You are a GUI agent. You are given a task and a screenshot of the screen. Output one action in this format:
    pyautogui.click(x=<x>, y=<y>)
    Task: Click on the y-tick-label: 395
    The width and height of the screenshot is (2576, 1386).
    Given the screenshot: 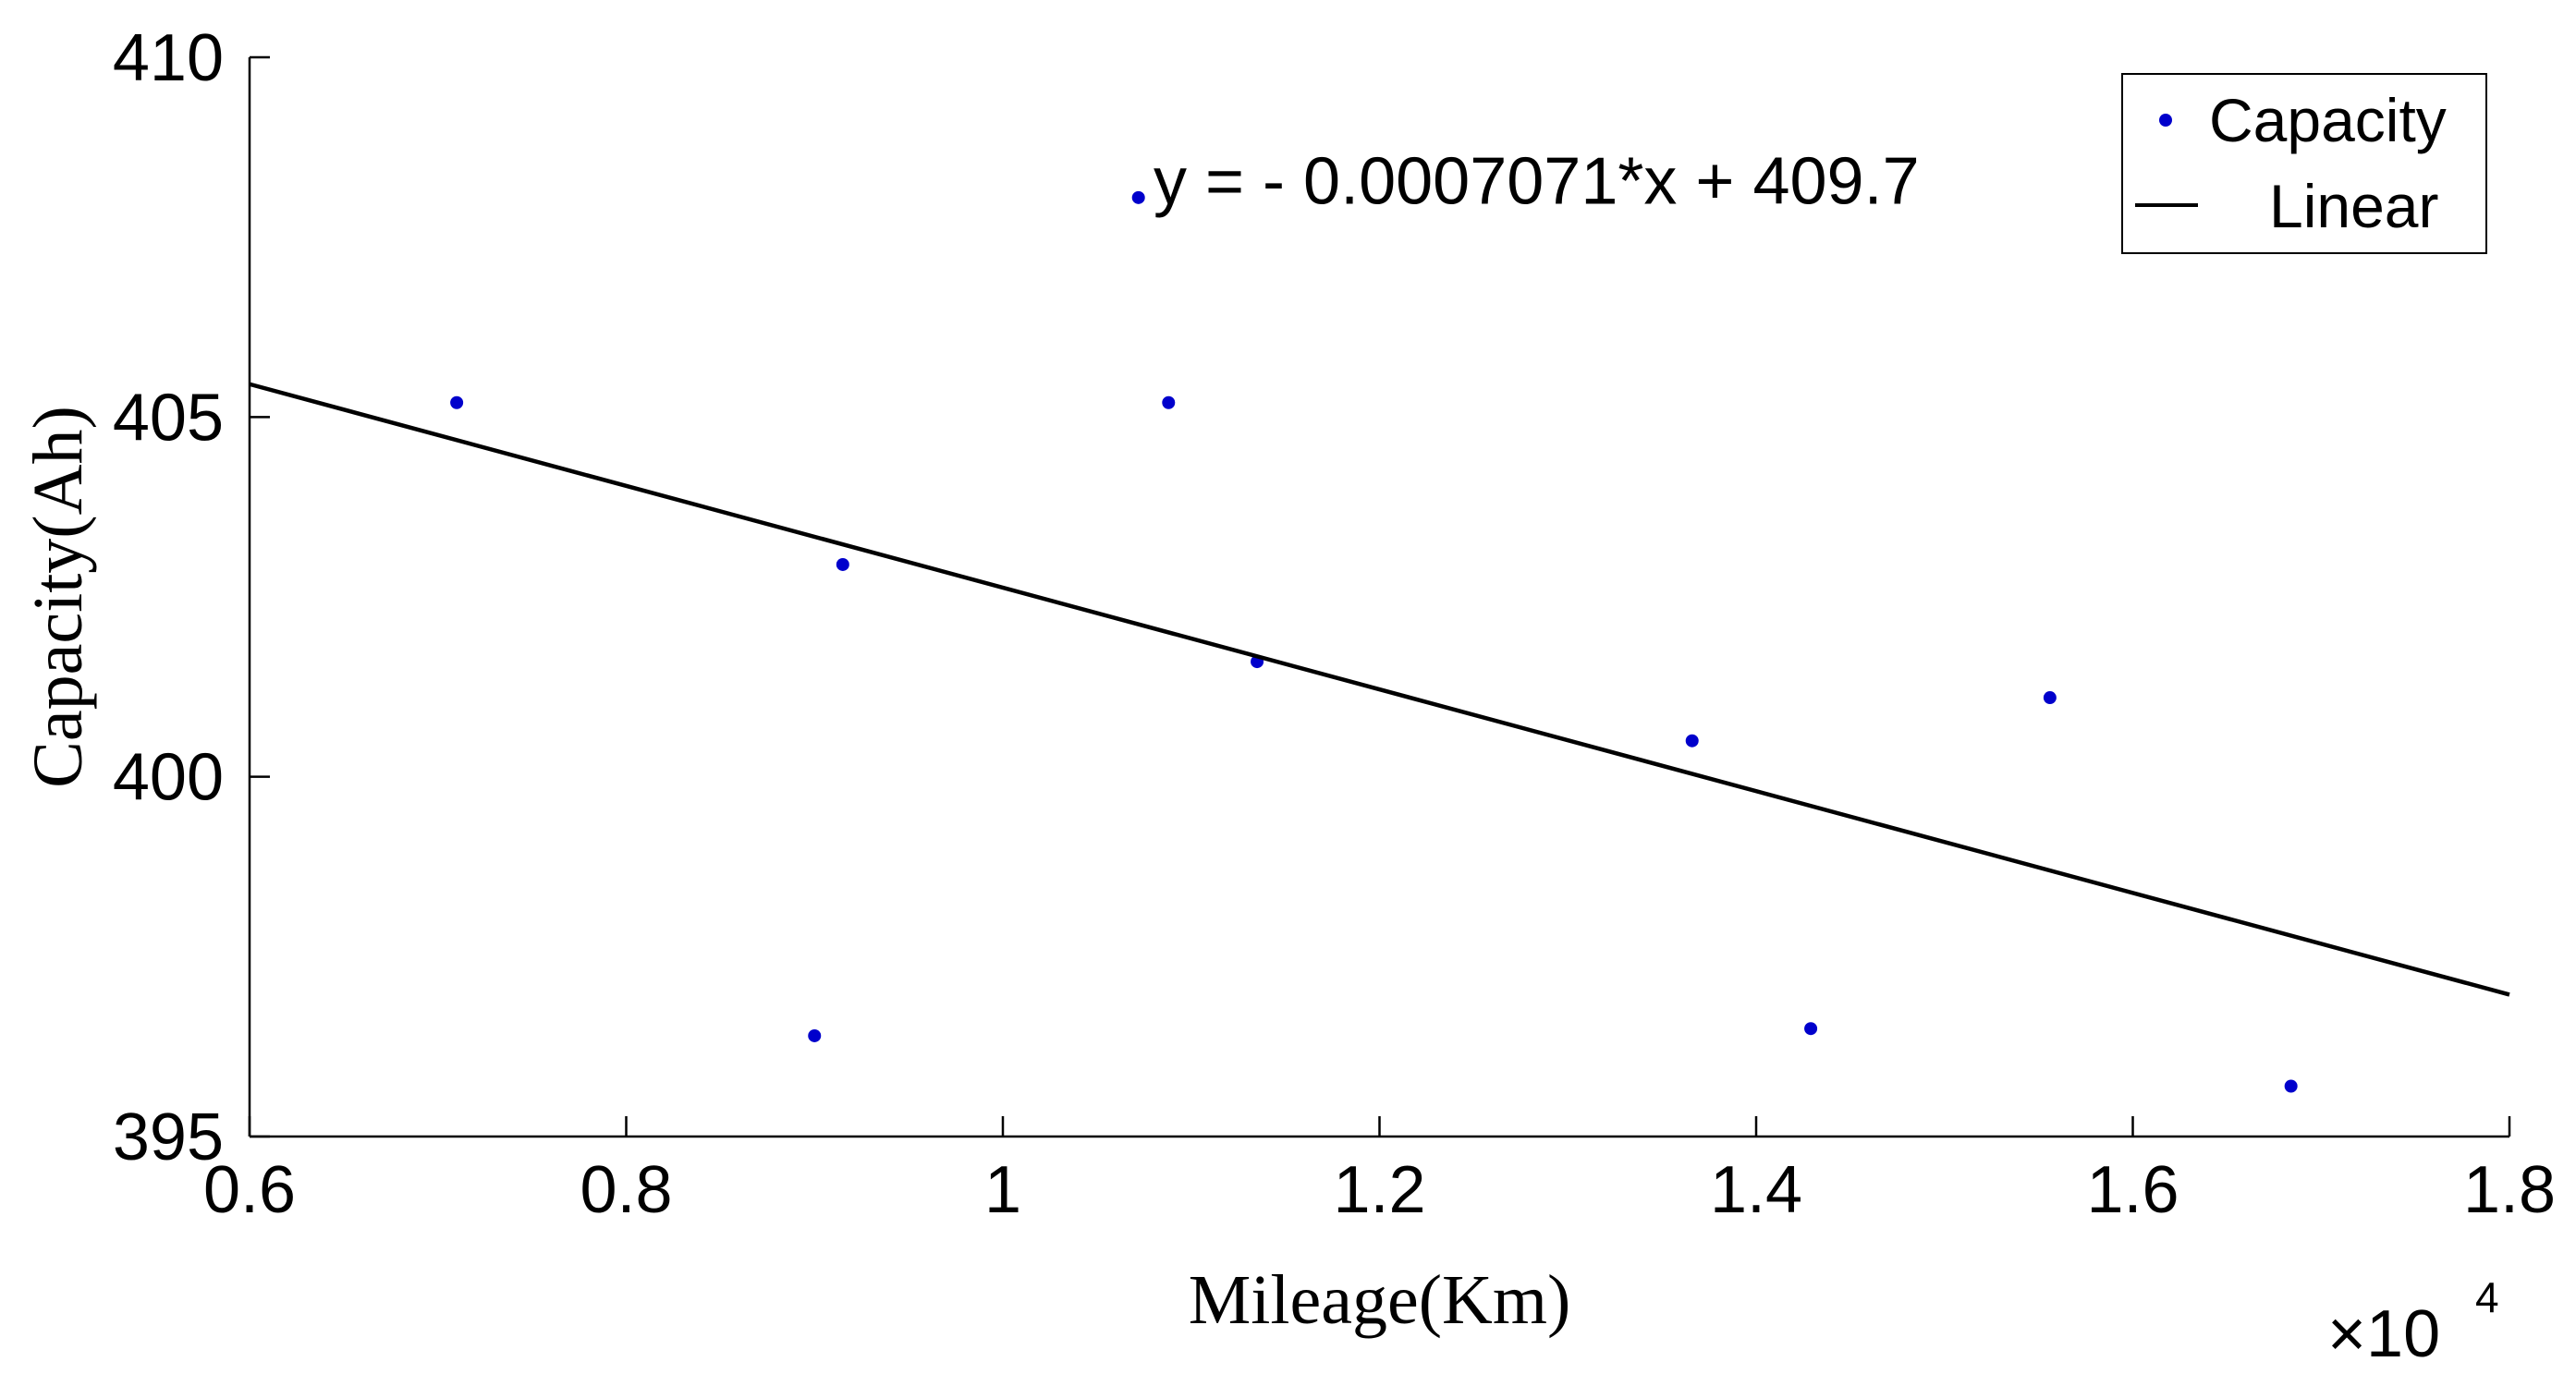 What is the action you would take?
    pyautogui.click(x=168, y=1137)
    